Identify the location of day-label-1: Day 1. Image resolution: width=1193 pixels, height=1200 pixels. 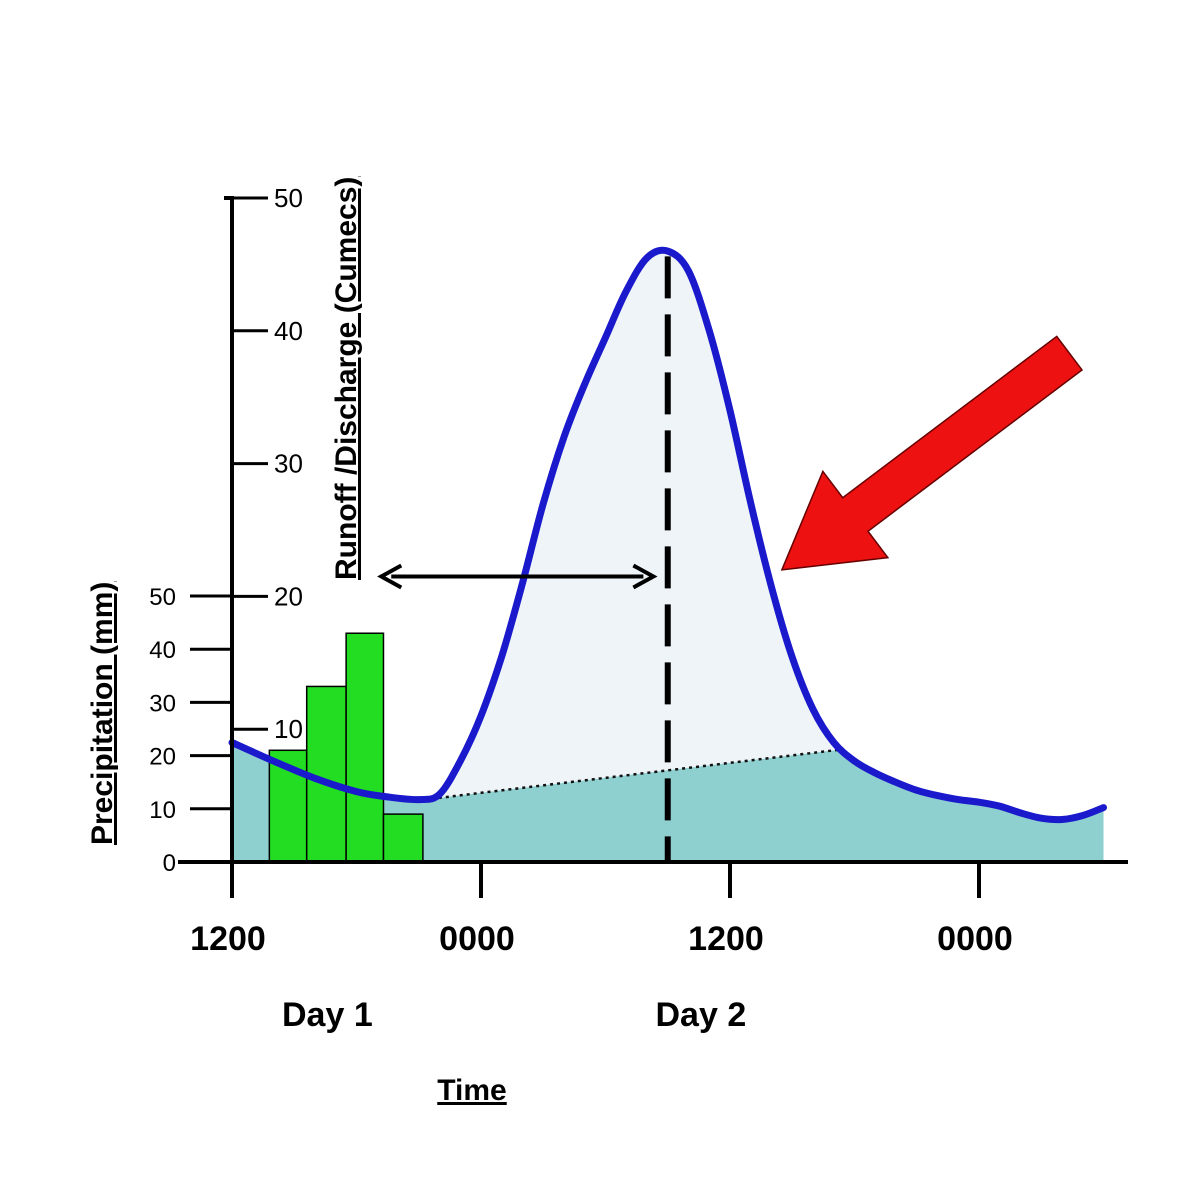
(327, 1015).